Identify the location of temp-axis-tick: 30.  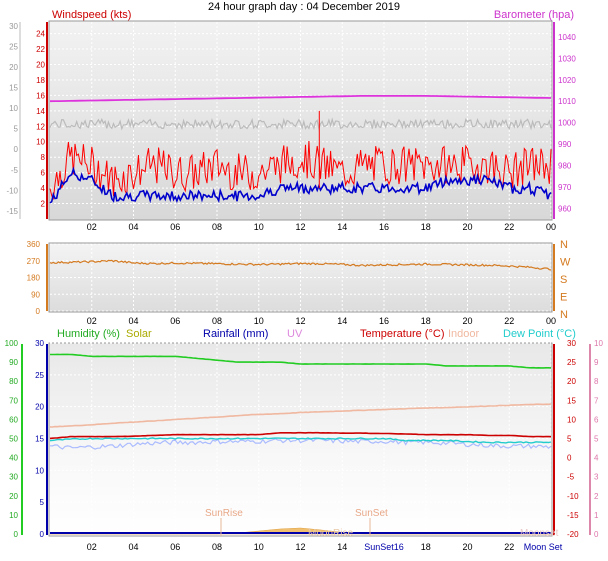
(571, 343).